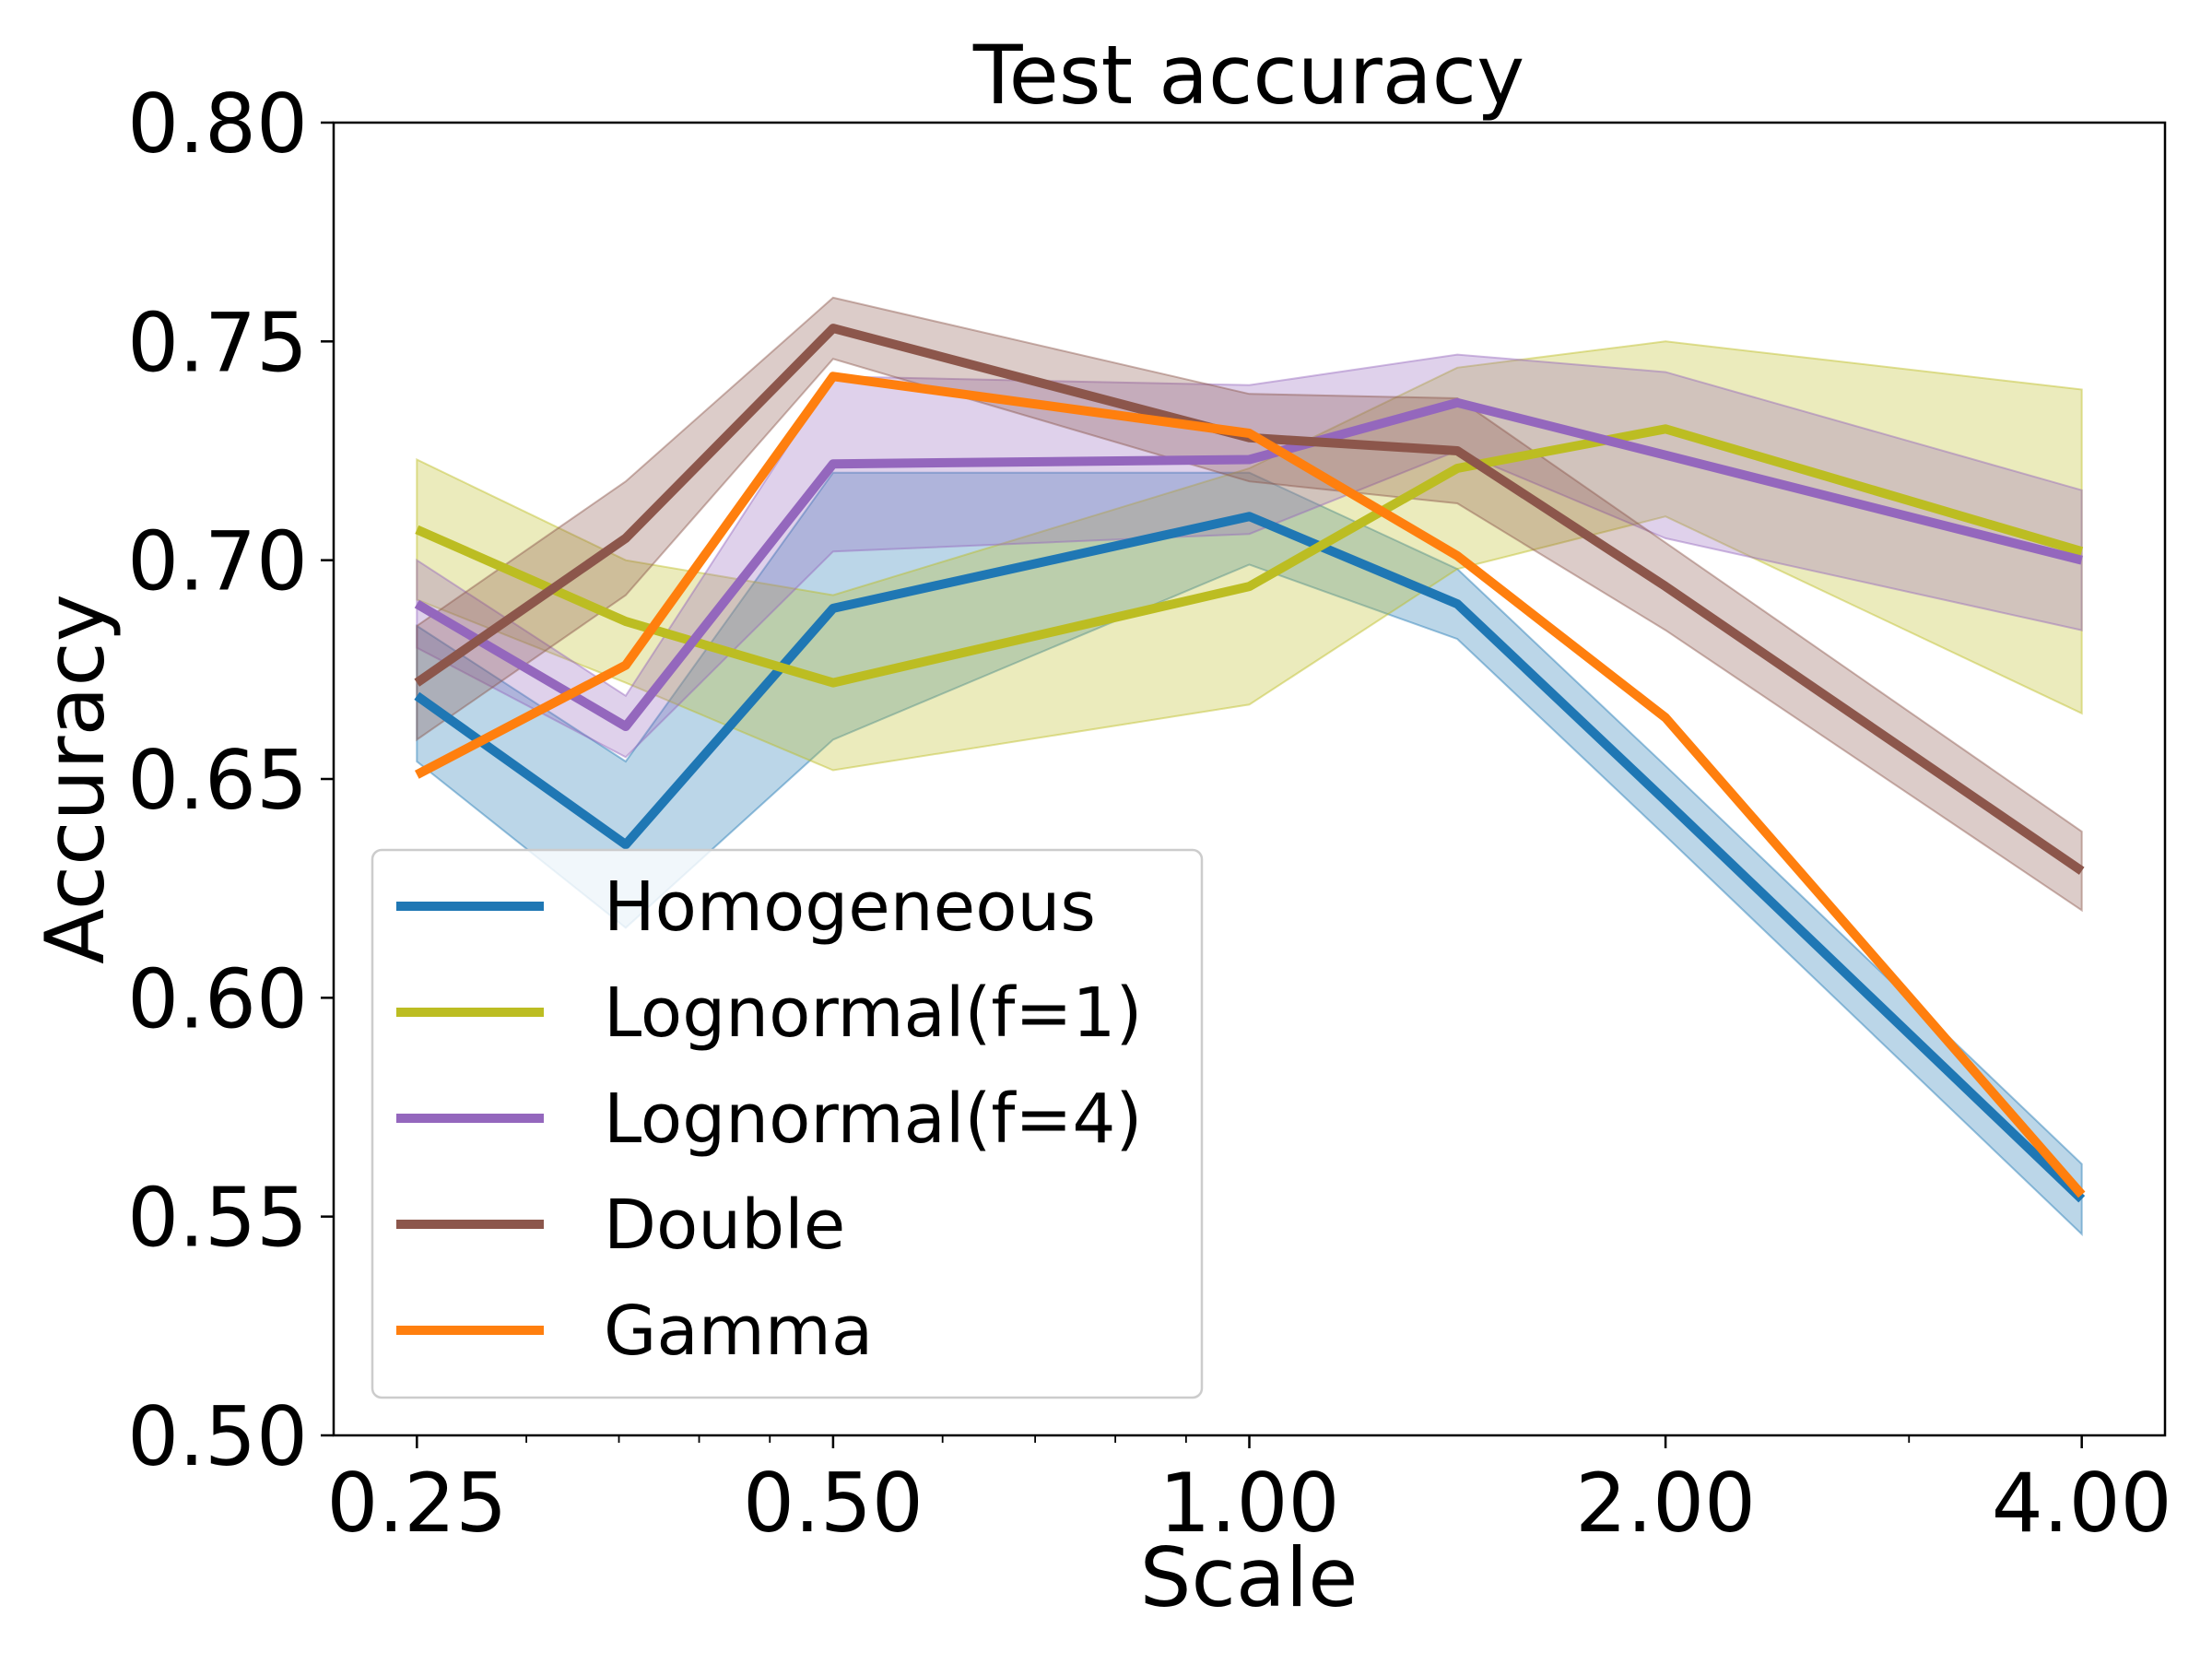 The image size is (2212, 1664). What do you see at coordinates (850, 907) in the screenshot?
I see `legend-label-homogeneous: Homogeneous` at bounding box center [850, 907].